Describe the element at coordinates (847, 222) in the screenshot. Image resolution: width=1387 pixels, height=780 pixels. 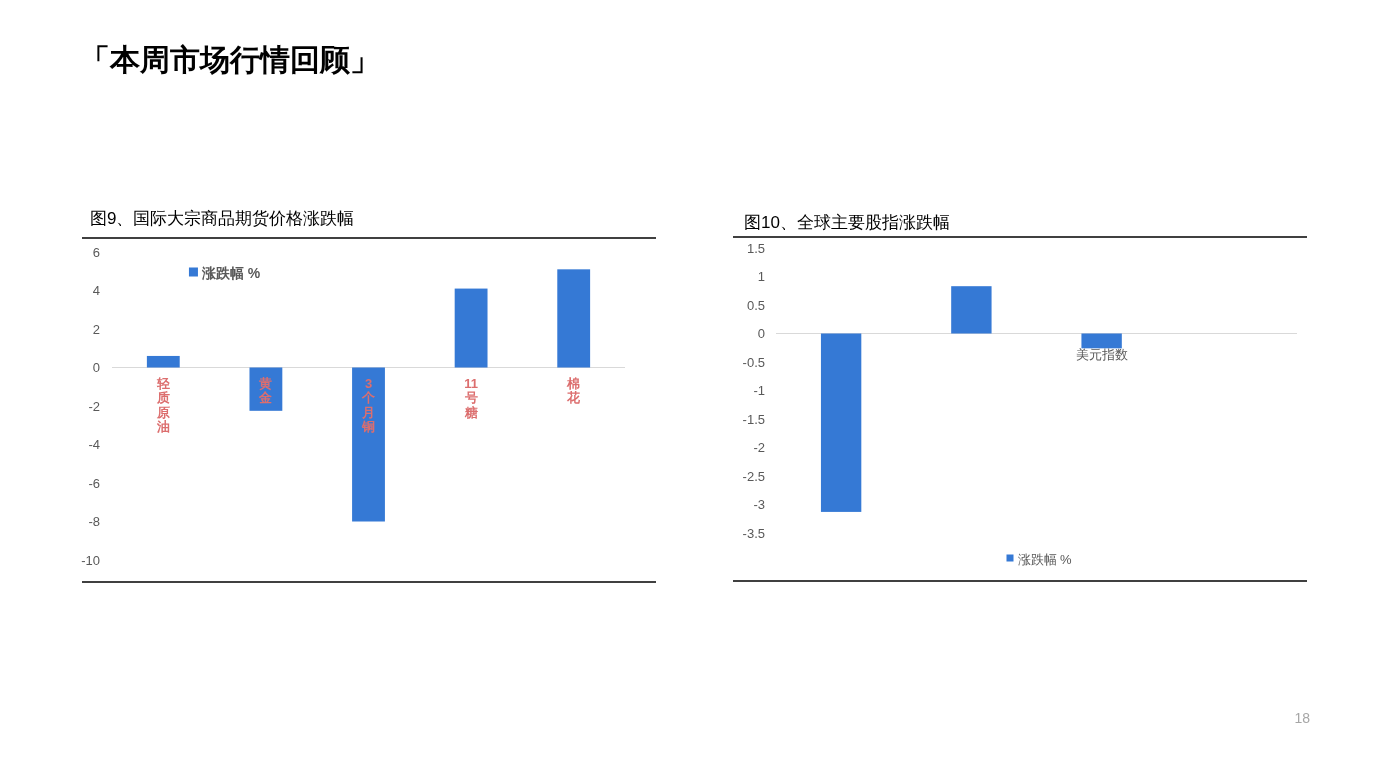
I see `title: 图10、全球主要股指涨跌幅` at that location.